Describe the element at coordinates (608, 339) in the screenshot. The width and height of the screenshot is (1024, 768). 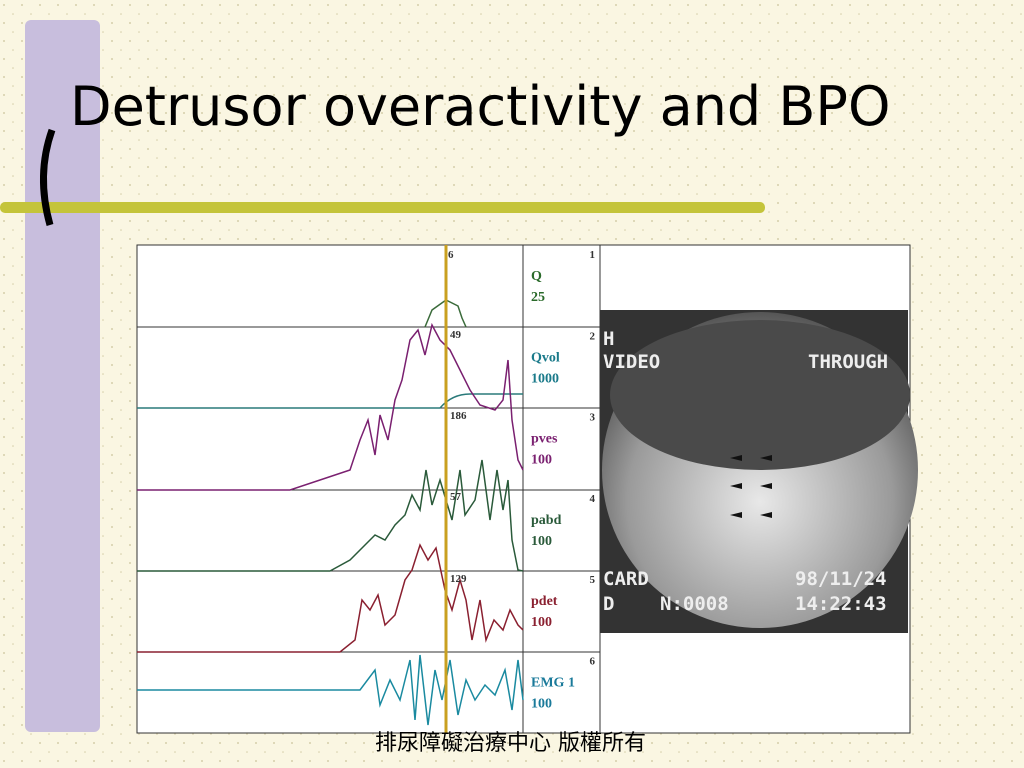
I see `video-text: H` at that location.